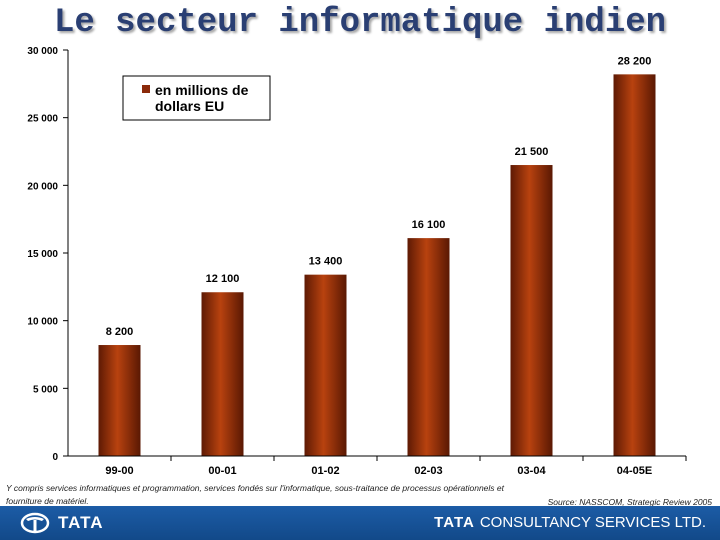 This screenshot has height=540, width=720. I want to click on bar-value-label: 28 200, so click(635, 61).